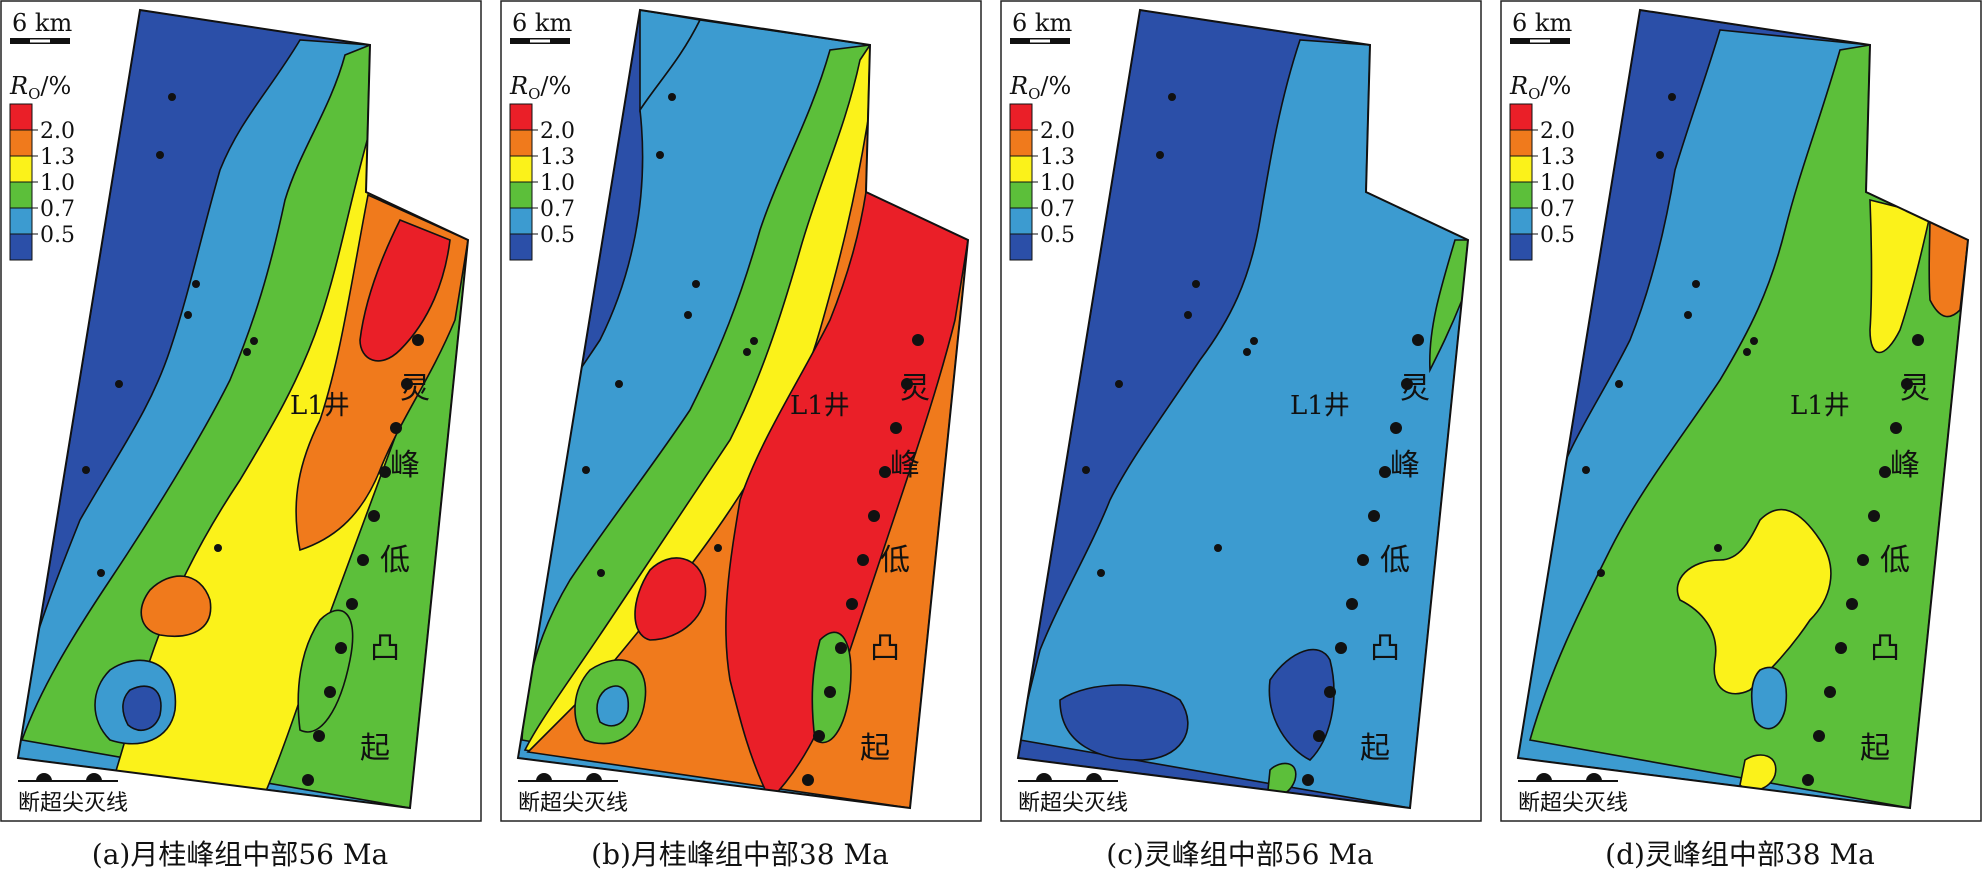  I want to click on well-points, so click(1670, 335).